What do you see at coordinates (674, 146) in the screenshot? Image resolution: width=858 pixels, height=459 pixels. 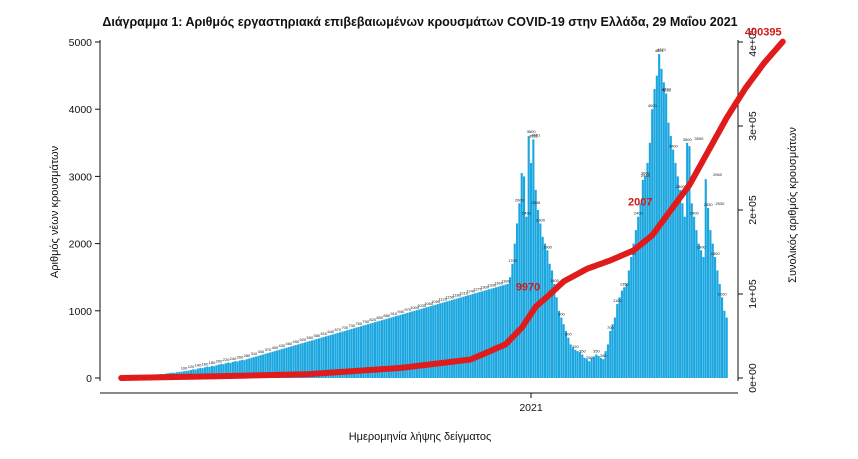 I see `bar-value-label: 3400` at bounding box center [674, 146].